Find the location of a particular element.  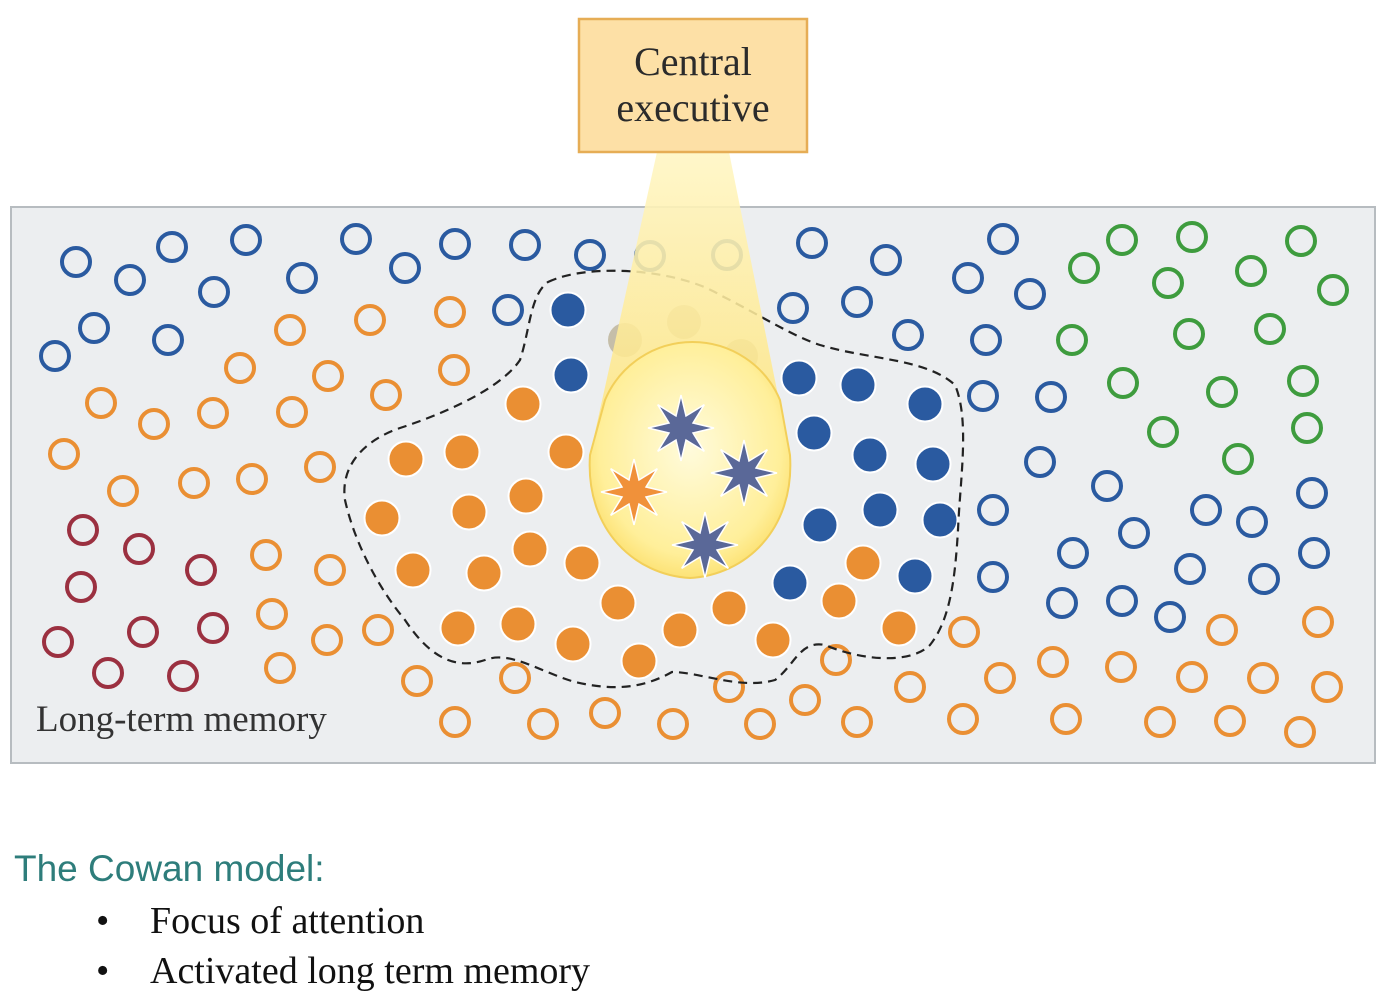

focus-spotlight is located at coordinates (690, 366).